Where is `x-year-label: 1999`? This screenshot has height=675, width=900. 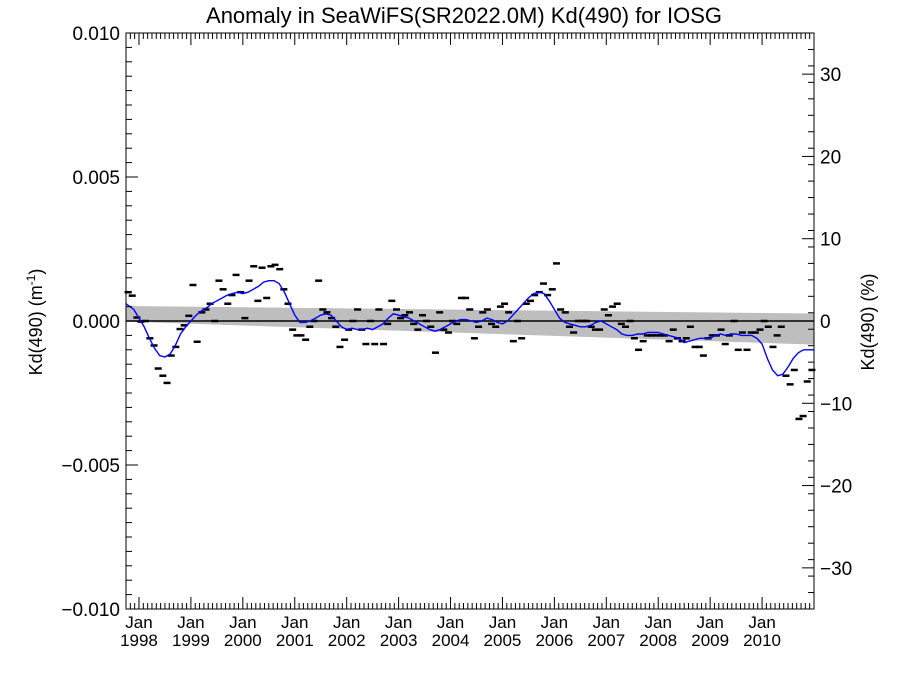 x-year-label: 1999 is located at coordinates (191, 640).